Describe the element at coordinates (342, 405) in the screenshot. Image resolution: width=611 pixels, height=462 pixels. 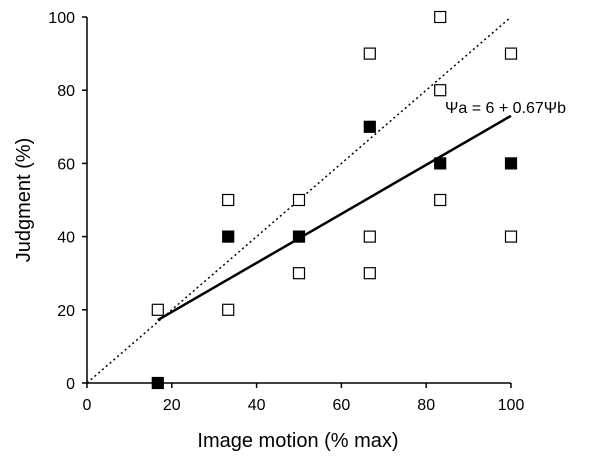
I see `x-tick-label: 60` at that location.